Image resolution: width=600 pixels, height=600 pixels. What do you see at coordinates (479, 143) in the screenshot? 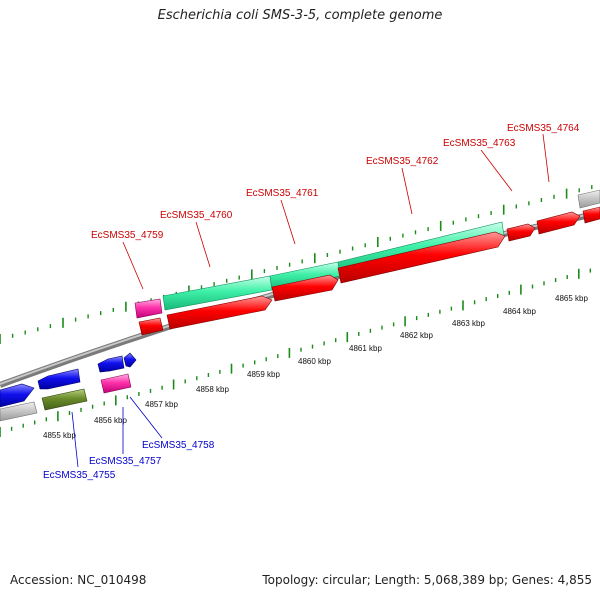
I see `gene-label-4763: EcSMS35_4763` at bounding box center [479, 143].